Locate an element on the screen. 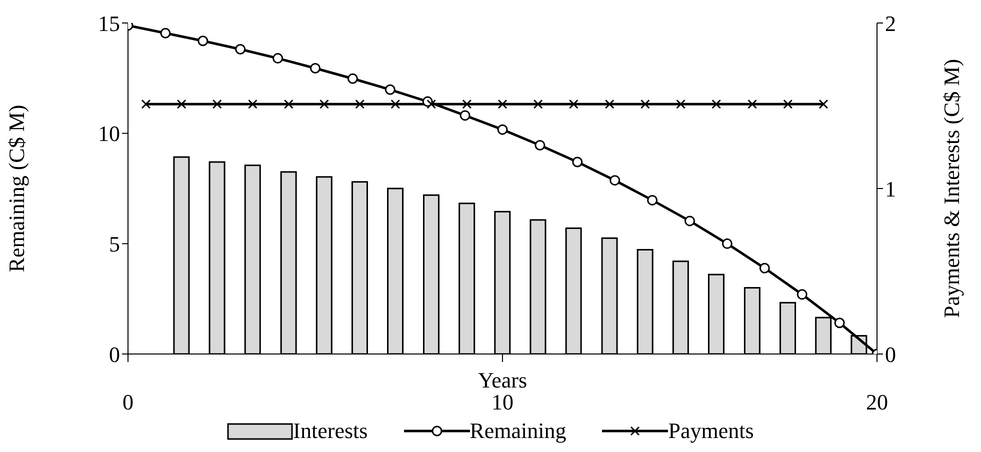 The height and width of the screenshot is (452, 981). y2-tick-label: 0 is located at coordinates (890, 354).